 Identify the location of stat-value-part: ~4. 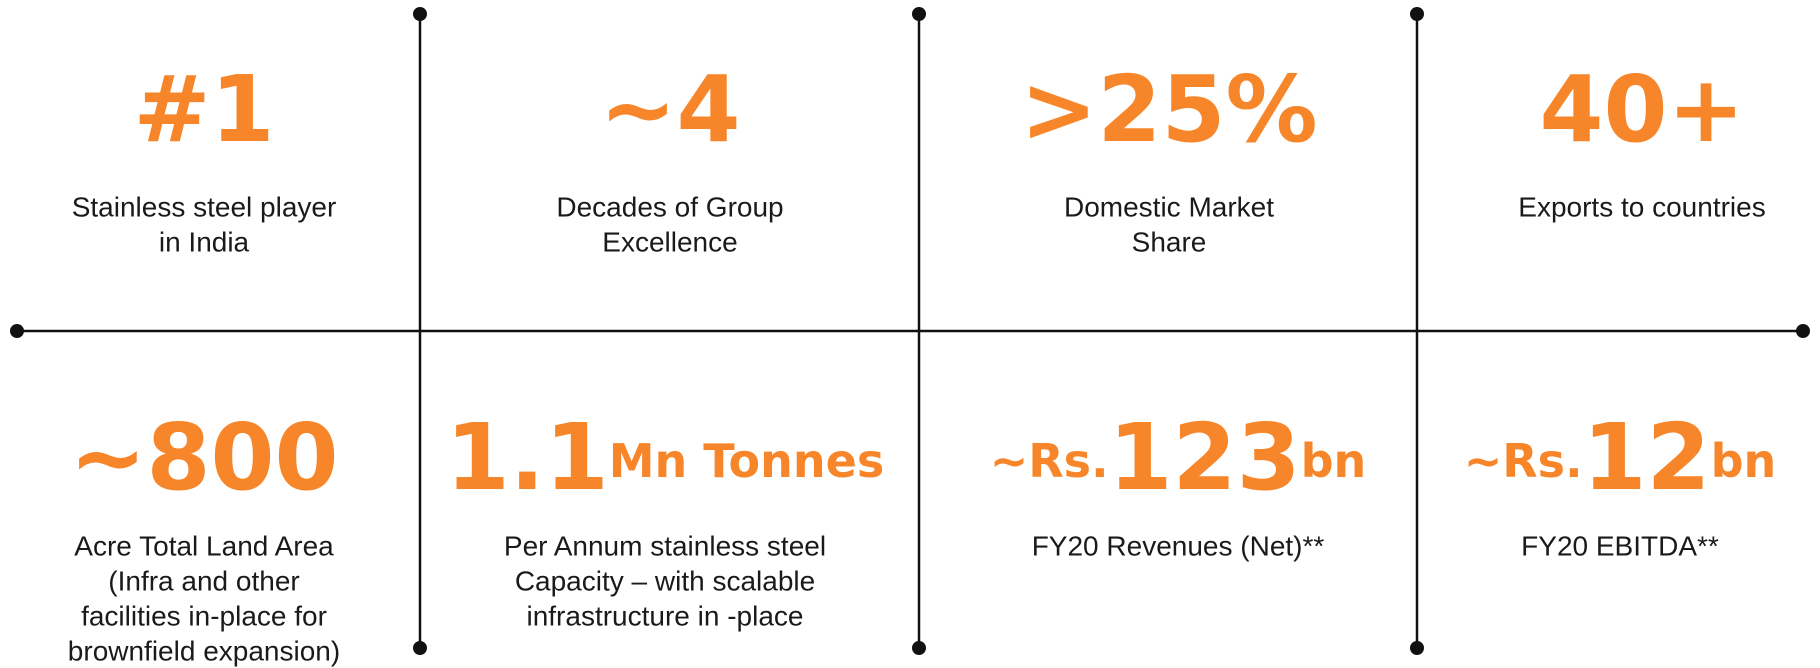
(669, 109).